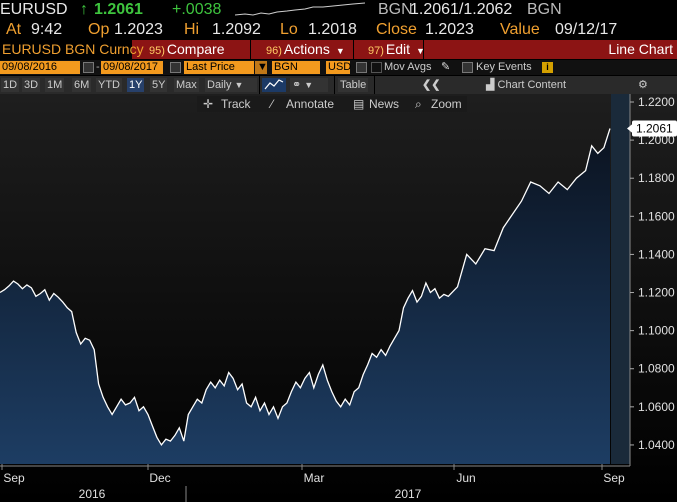 The height and width of the screenshot is (502, 677). Describe the element at coordinates (109, 85) in the screenshot. I see `range-ytd: YTD` at that location.